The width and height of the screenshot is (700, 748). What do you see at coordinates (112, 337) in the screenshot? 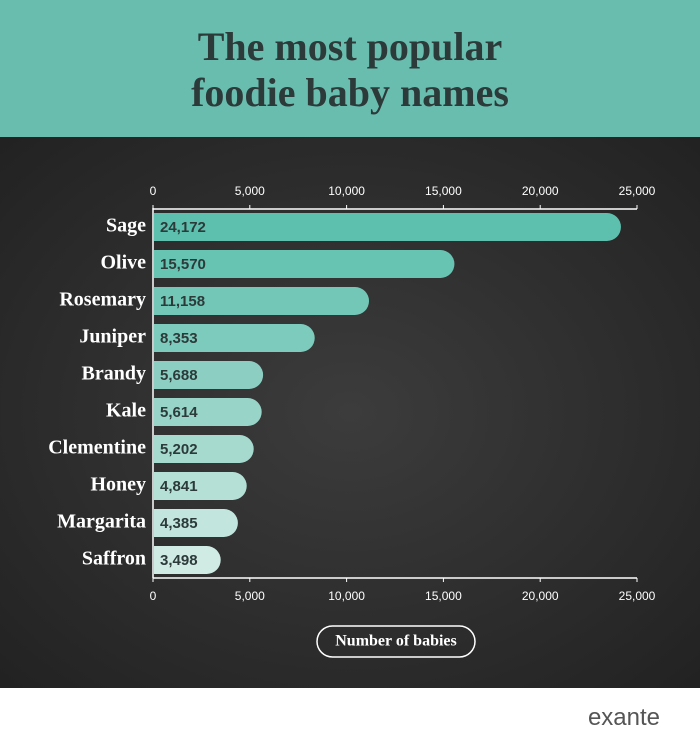
I see `y-tick-label: Juniper` at bounding box center [112, 337].